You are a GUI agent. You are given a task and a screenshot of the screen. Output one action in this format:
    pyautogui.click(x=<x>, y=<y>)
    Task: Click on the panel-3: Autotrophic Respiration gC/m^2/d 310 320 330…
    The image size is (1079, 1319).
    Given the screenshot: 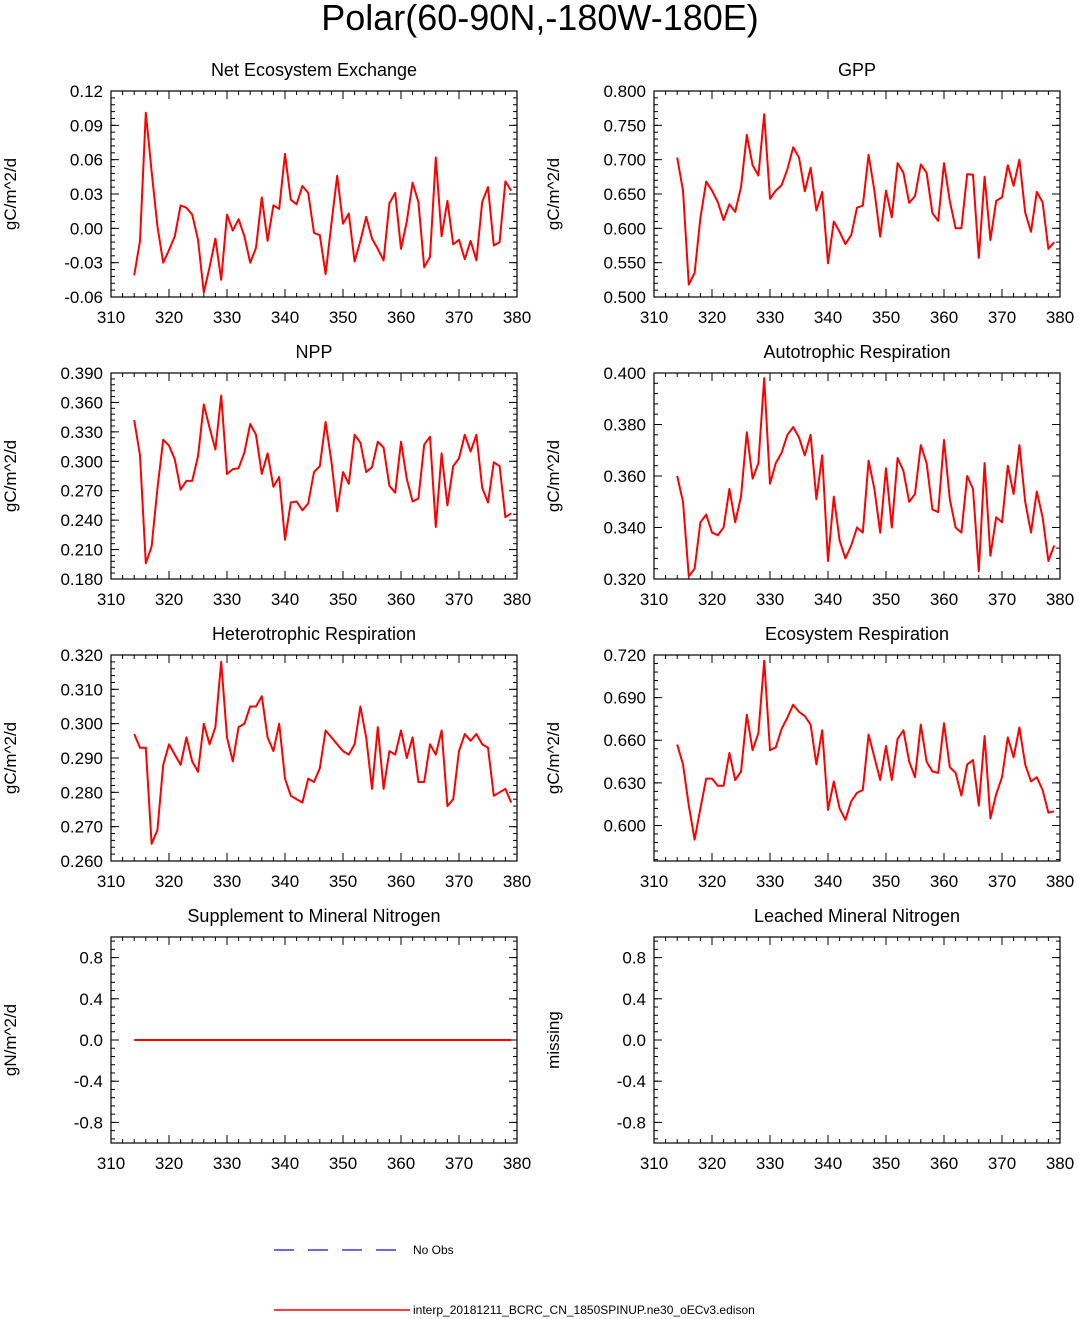 What is the action you would take?
    pyautogui.click(x=809, y=475)
    